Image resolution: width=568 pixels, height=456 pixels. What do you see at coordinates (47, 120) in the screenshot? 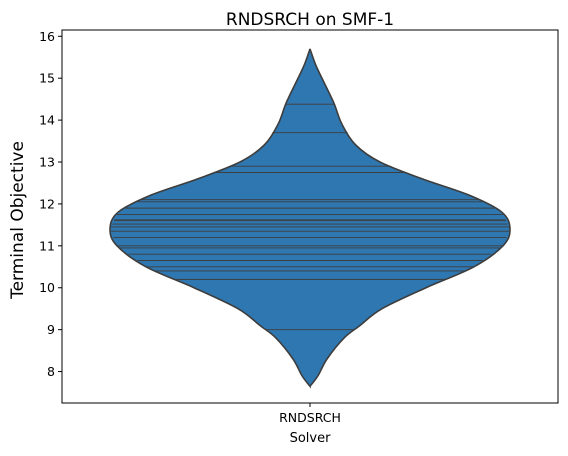
I see `y-tick-label: 14` at bounding box center [47, 120].